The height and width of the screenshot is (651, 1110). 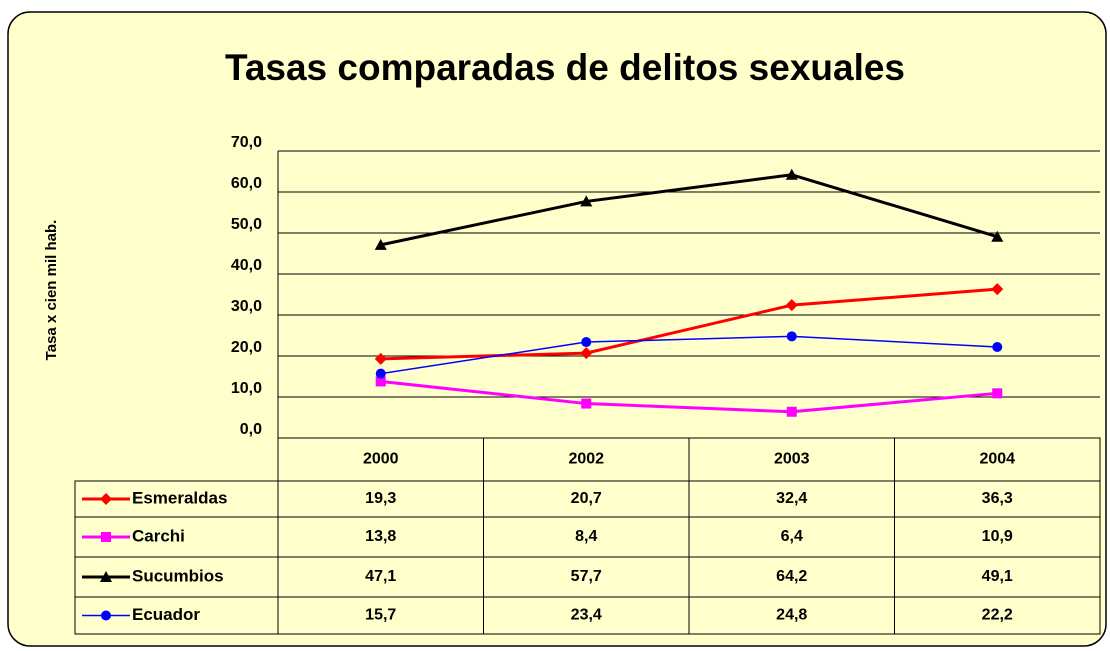 What do you see at coordinates (380, 498) in the screenshot?
I see `table-cell: 19,3` at bounding box center [380, 498].